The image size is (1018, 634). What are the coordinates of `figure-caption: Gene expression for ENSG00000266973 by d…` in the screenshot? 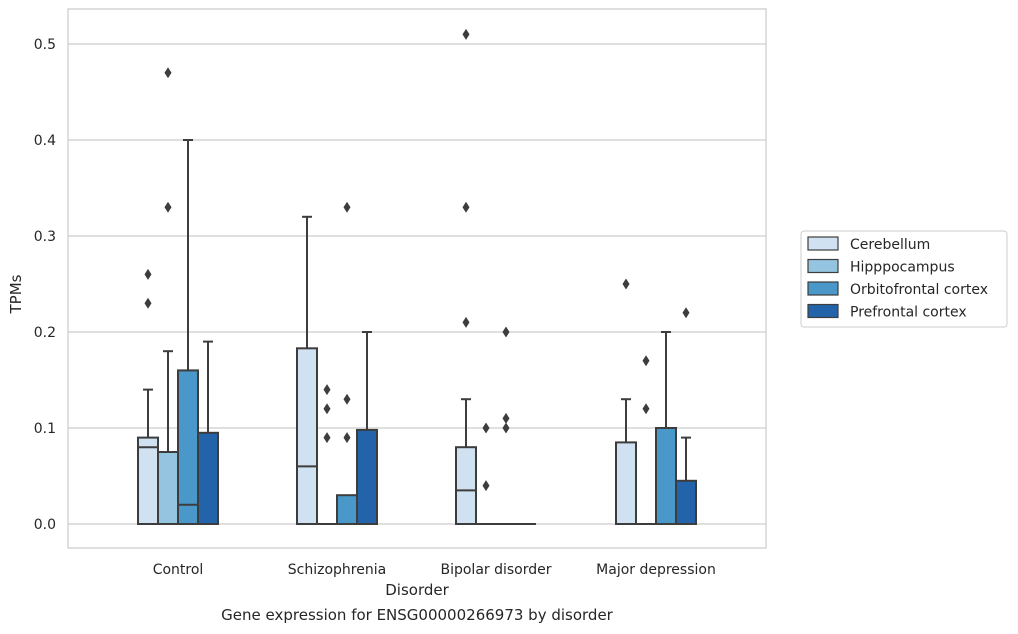 It's located at (417, 615).